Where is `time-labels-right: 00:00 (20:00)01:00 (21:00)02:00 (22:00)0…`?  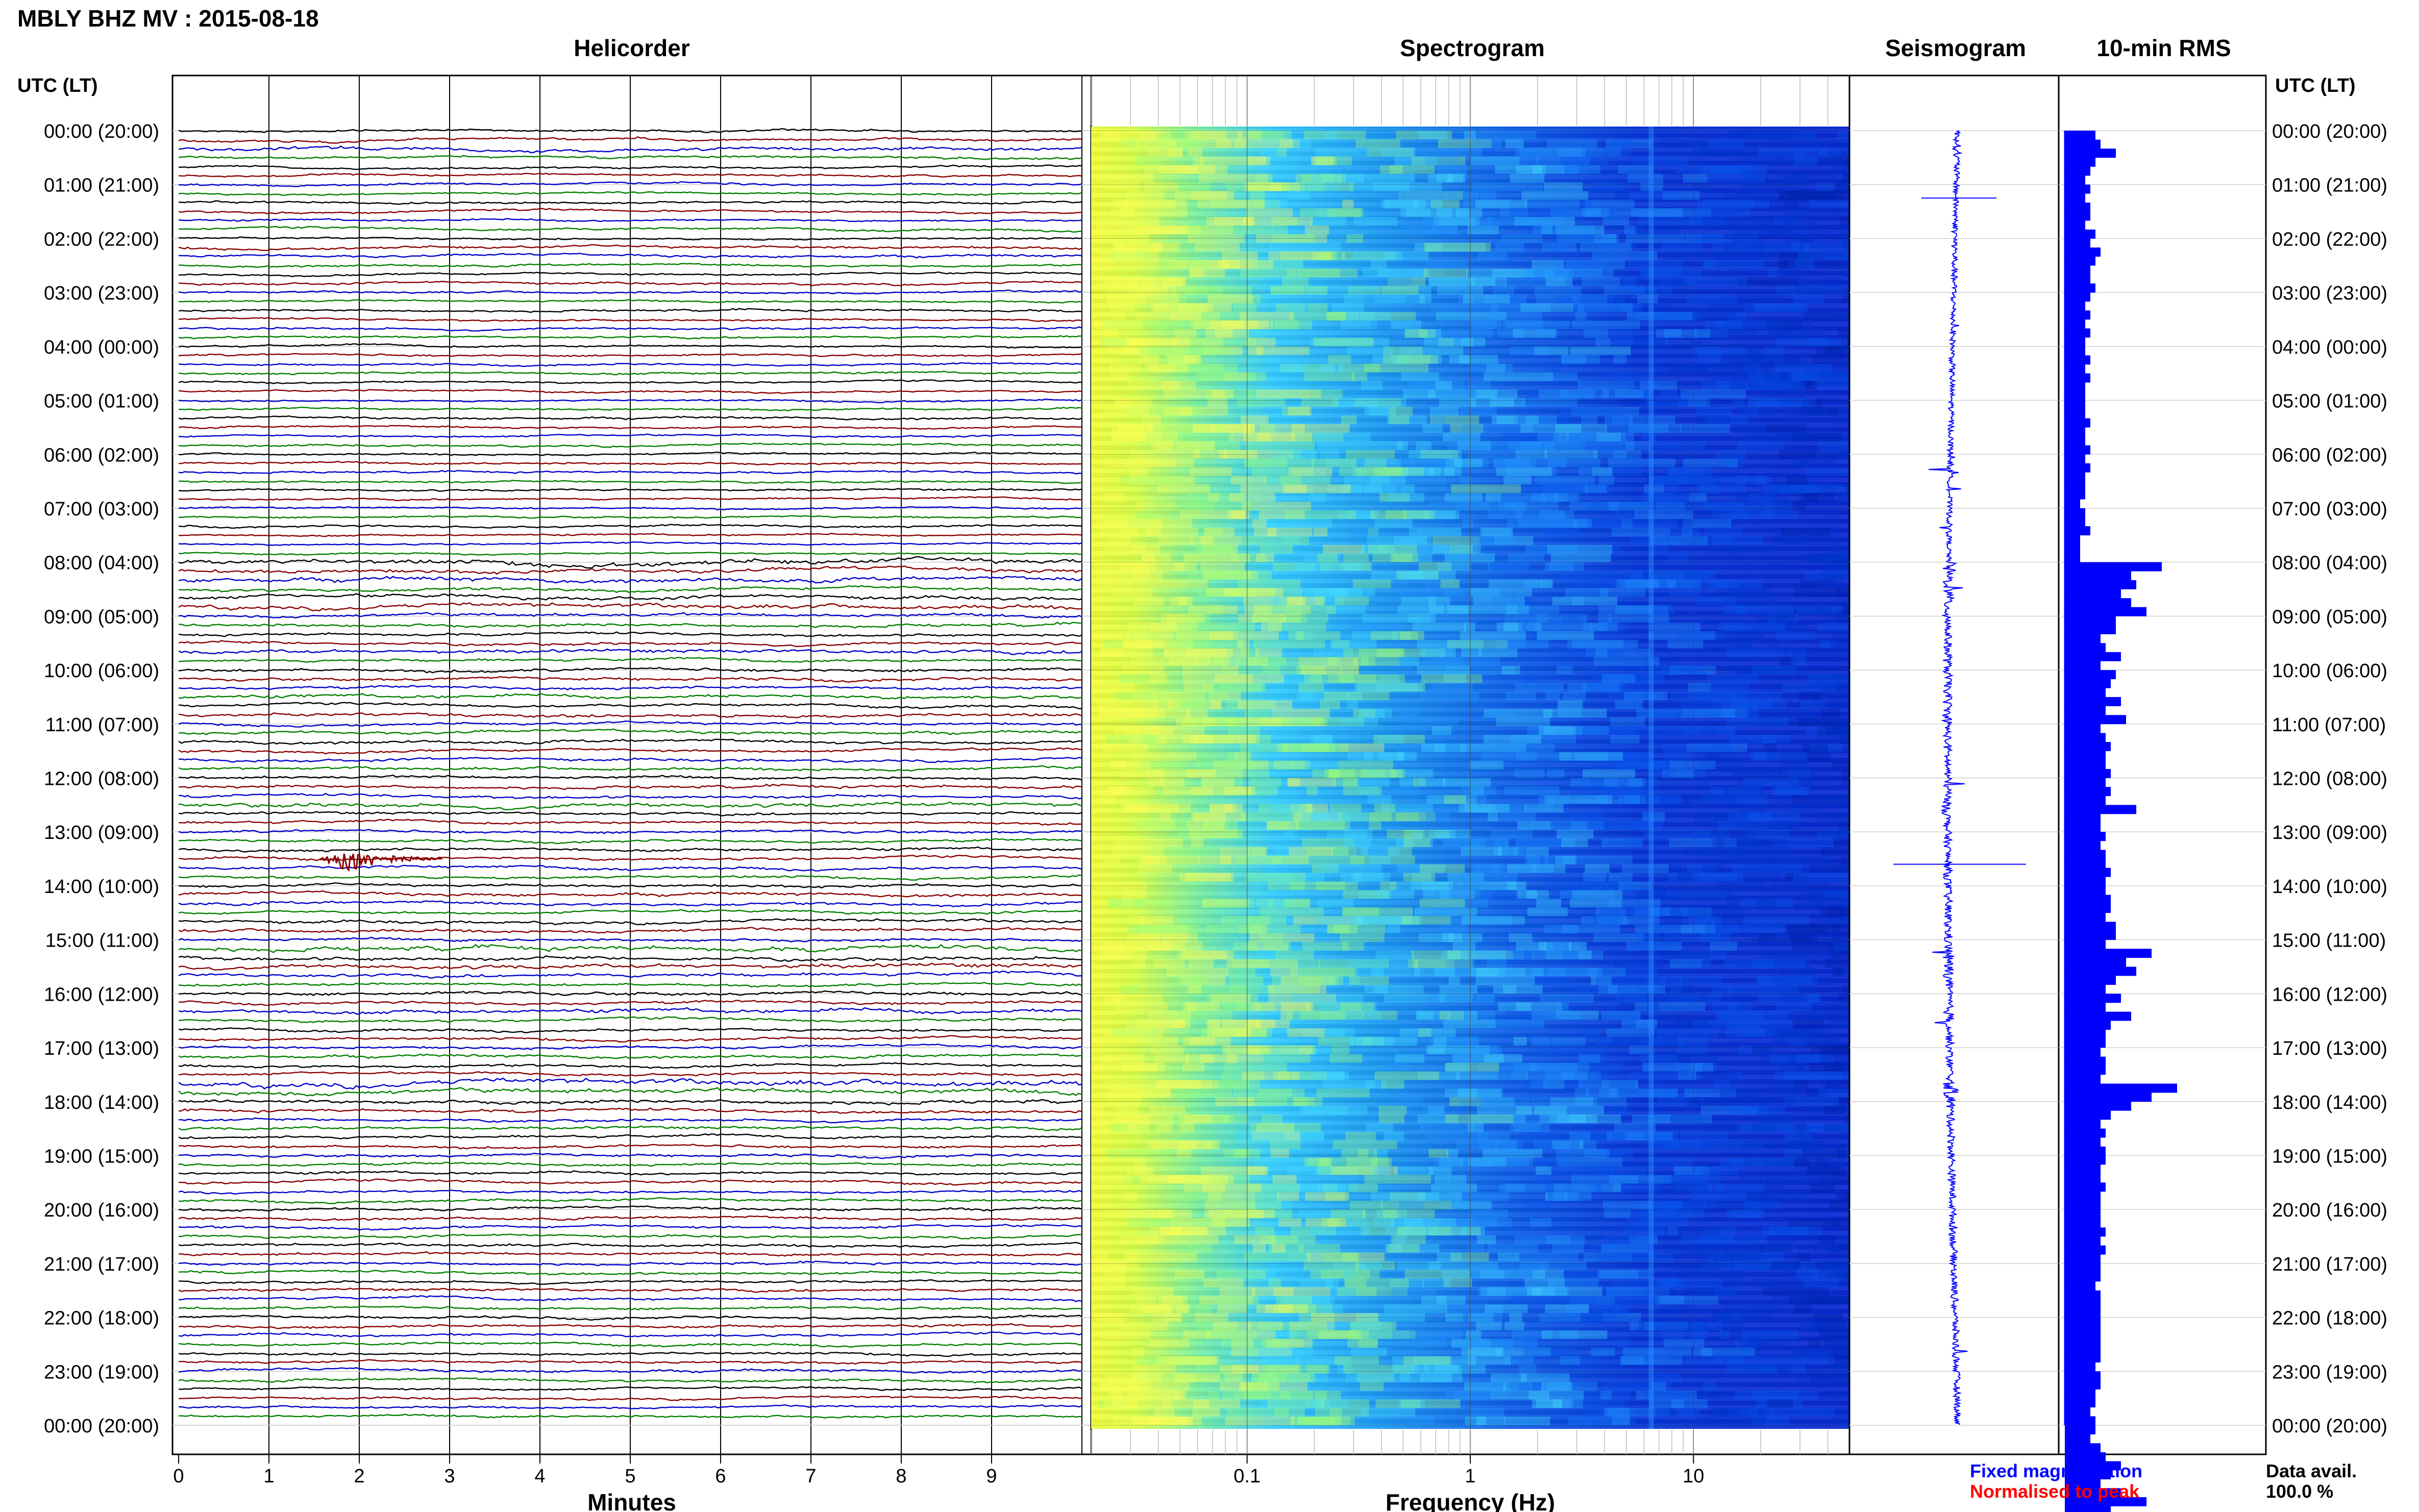 time-labels-right: 00:00 (20:00)01:00 (21:00)02:00 (22:00)0… is located at coordinates (2329, 779).